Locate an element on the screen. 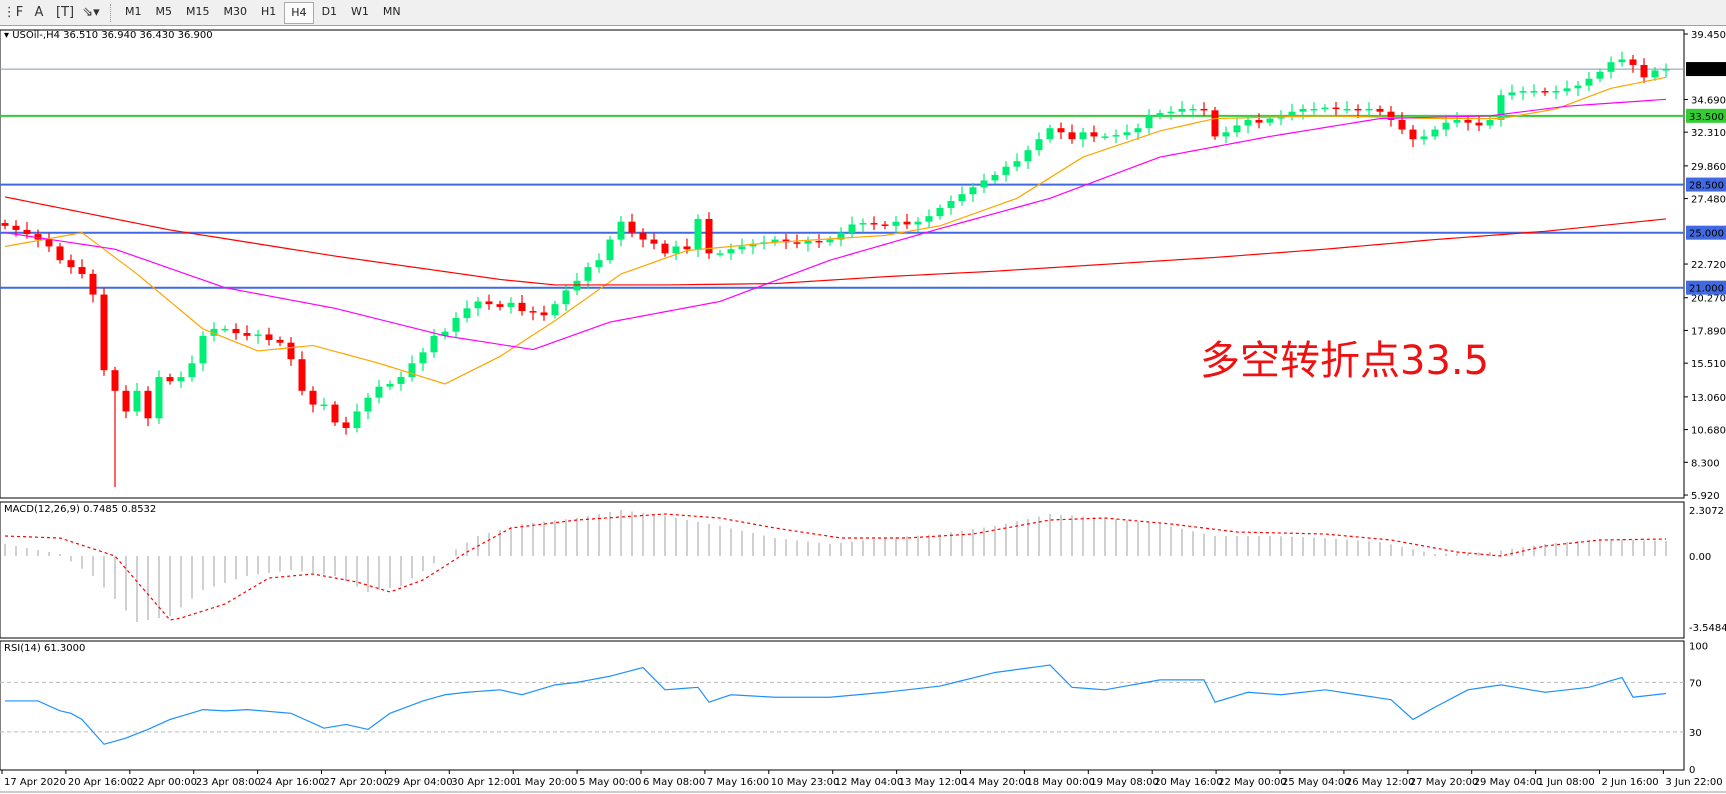  rsi-label: RSI(14) 61.3000 is located at coordinates (45, 648).